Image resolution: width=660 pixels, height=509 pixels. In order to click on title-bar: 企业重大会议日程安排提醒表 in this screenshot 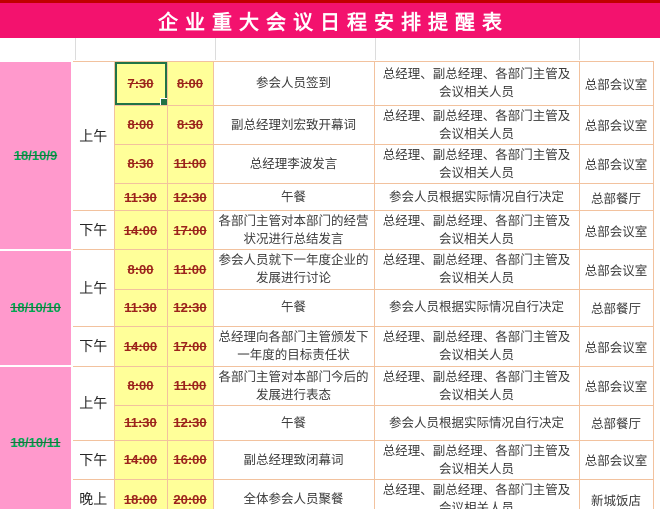, I will do `click(330, 20)`.